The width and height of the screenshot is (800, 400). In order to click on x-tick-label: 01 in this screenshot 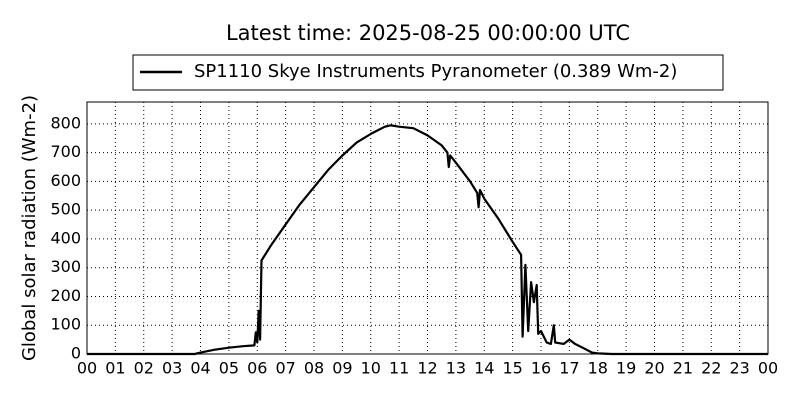, I will do `click(115, 368)`.